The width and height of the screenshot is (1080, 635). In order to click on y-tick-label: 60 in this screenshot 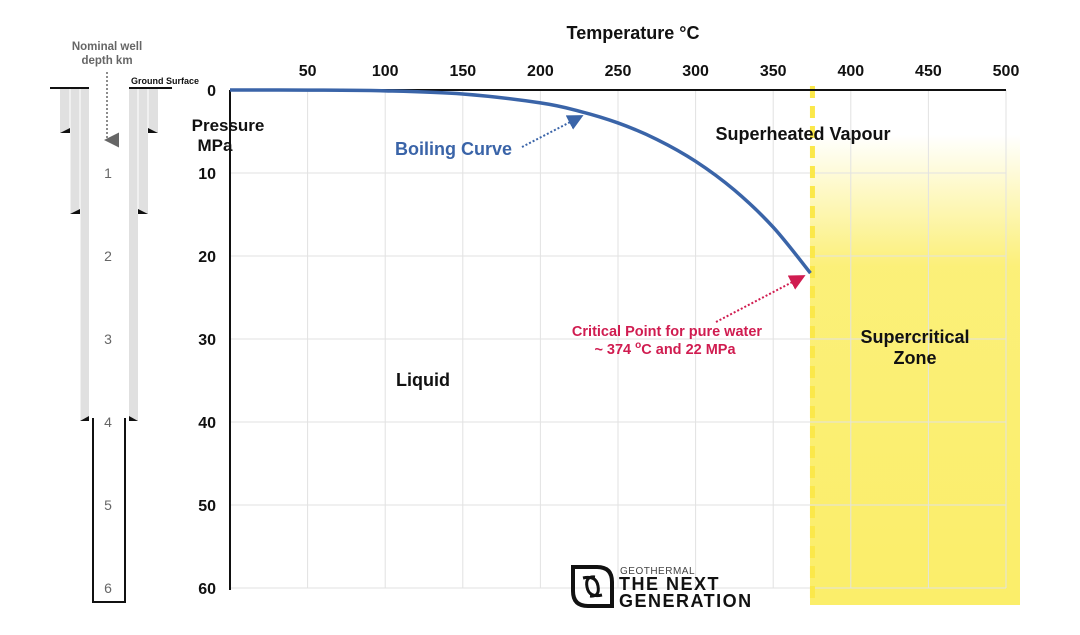, I will do `click(207, 589)`.